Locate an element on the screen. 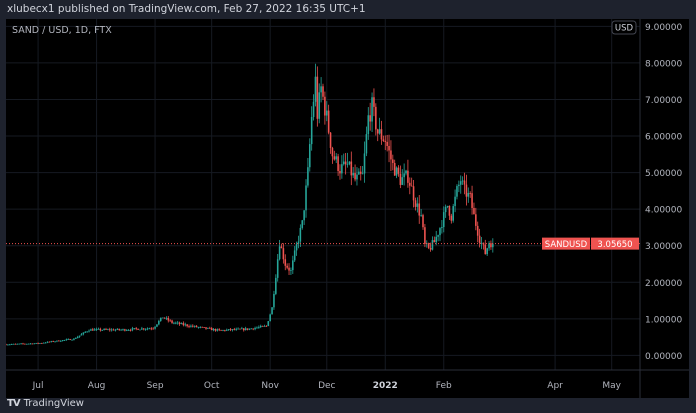 The image size is (696, 413). last-price-label: 3.05650 is located at coordinates (614, 245).